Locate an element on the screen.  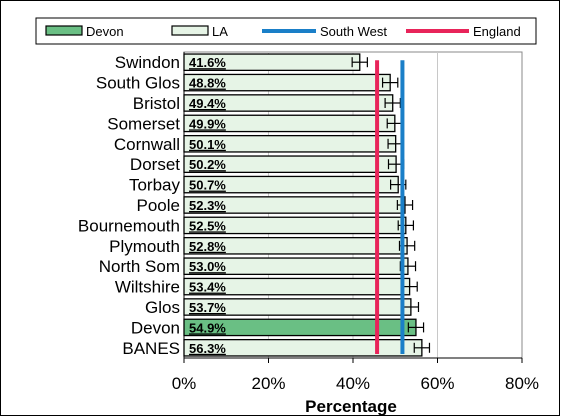
x-tick-label: 40% is located at coordinates (353, 383).